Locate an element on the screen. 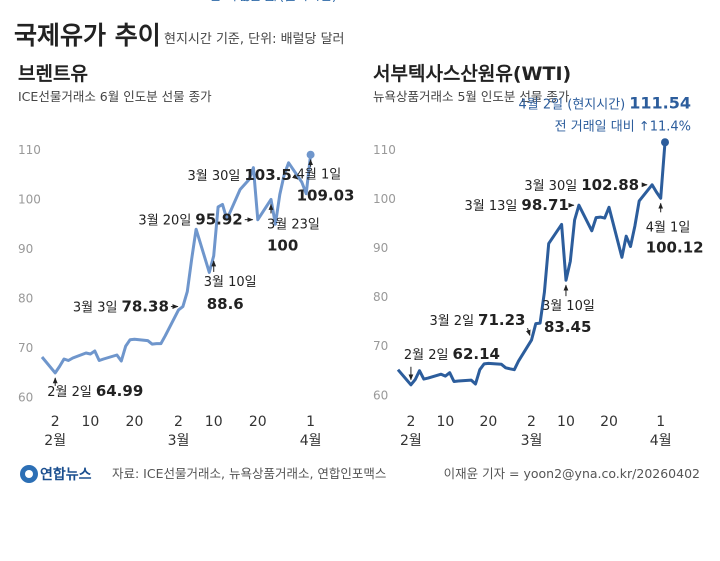  annotation-value: 71.23 is located at coordinates (501, 320).